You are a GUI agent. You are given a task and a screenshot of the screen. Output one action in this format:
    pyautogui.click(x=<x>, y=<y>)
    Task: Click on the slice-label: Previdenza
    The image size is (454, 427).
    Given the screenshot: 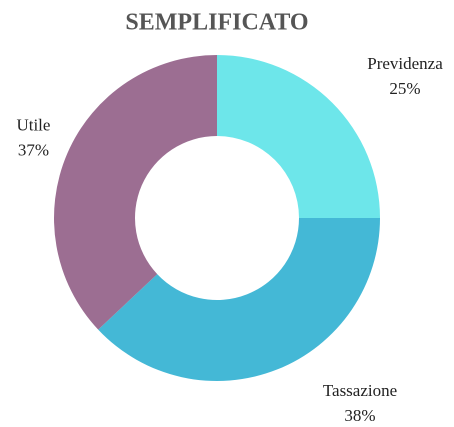 What is the action you would take?
    pyautogui.click(x=405, y=63)
    